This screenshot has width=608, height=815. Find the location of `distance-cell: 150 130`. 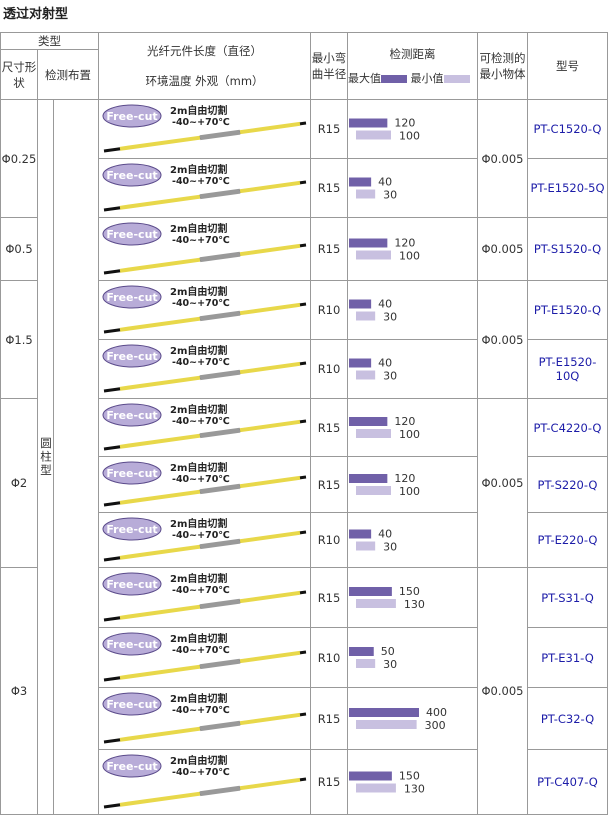

distance-cell: 150 130 is located at coordinates (412, 782).